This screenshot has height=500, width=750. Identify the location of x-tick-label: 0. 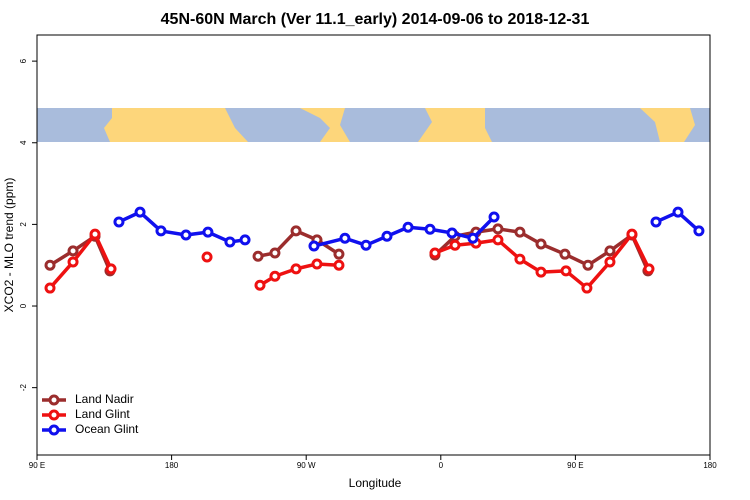
(441, 465).